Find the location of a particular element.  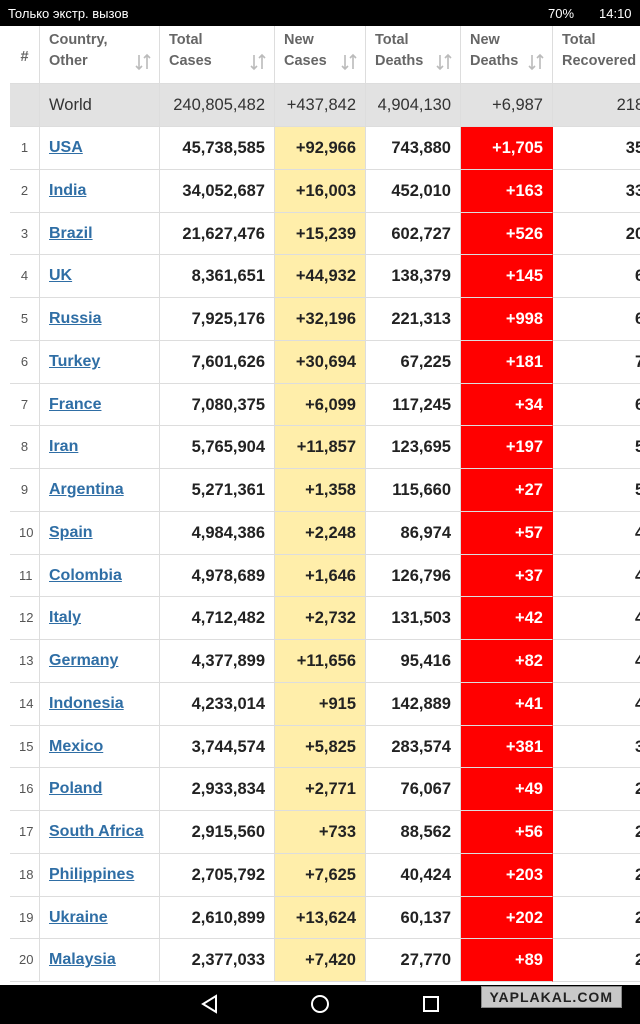

country-link: Iran is located at coordinates (64, 447).